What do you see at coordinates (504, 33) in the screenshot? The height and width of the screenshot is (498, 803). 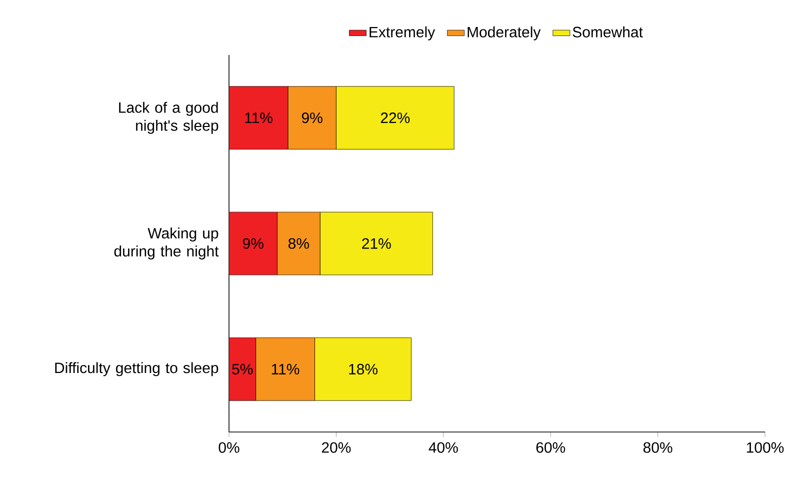 I see `legend-label: Moderately` at bounding box center [504, 33].